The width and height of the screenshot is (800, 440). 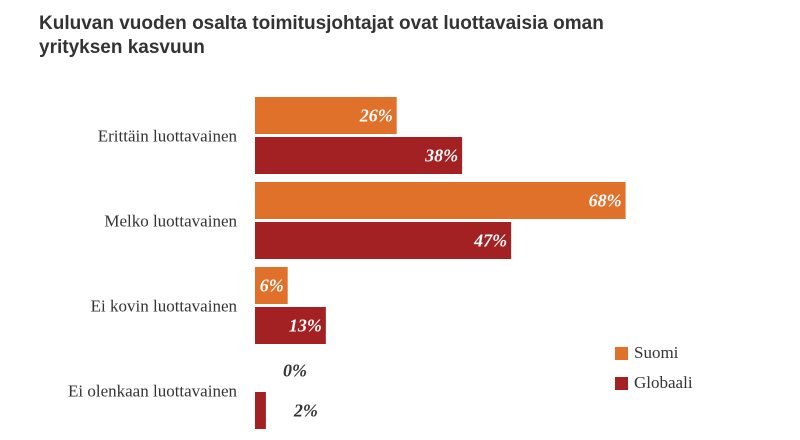 I want to click on bar-label-suomi-melko-luottavainen: 68%, so click(x=605, y=201).